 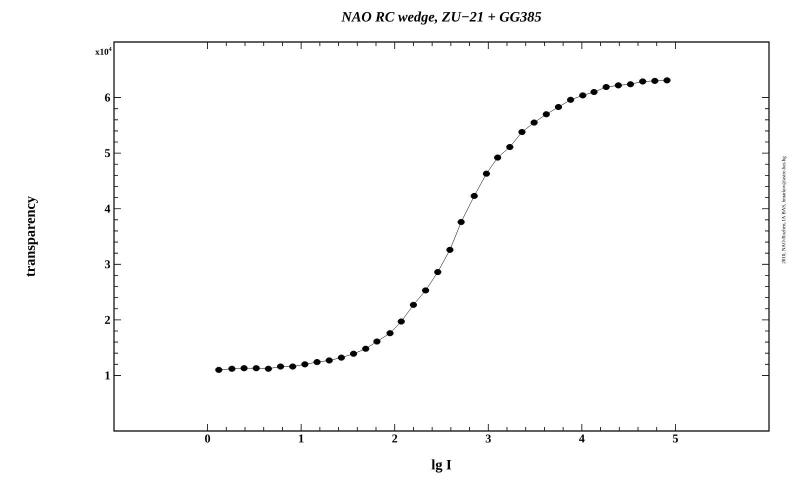 What do you see at coordinates (675, 438) in the screenshot?
I see `x-tick-label: 5` at bounding box center [675, 438].